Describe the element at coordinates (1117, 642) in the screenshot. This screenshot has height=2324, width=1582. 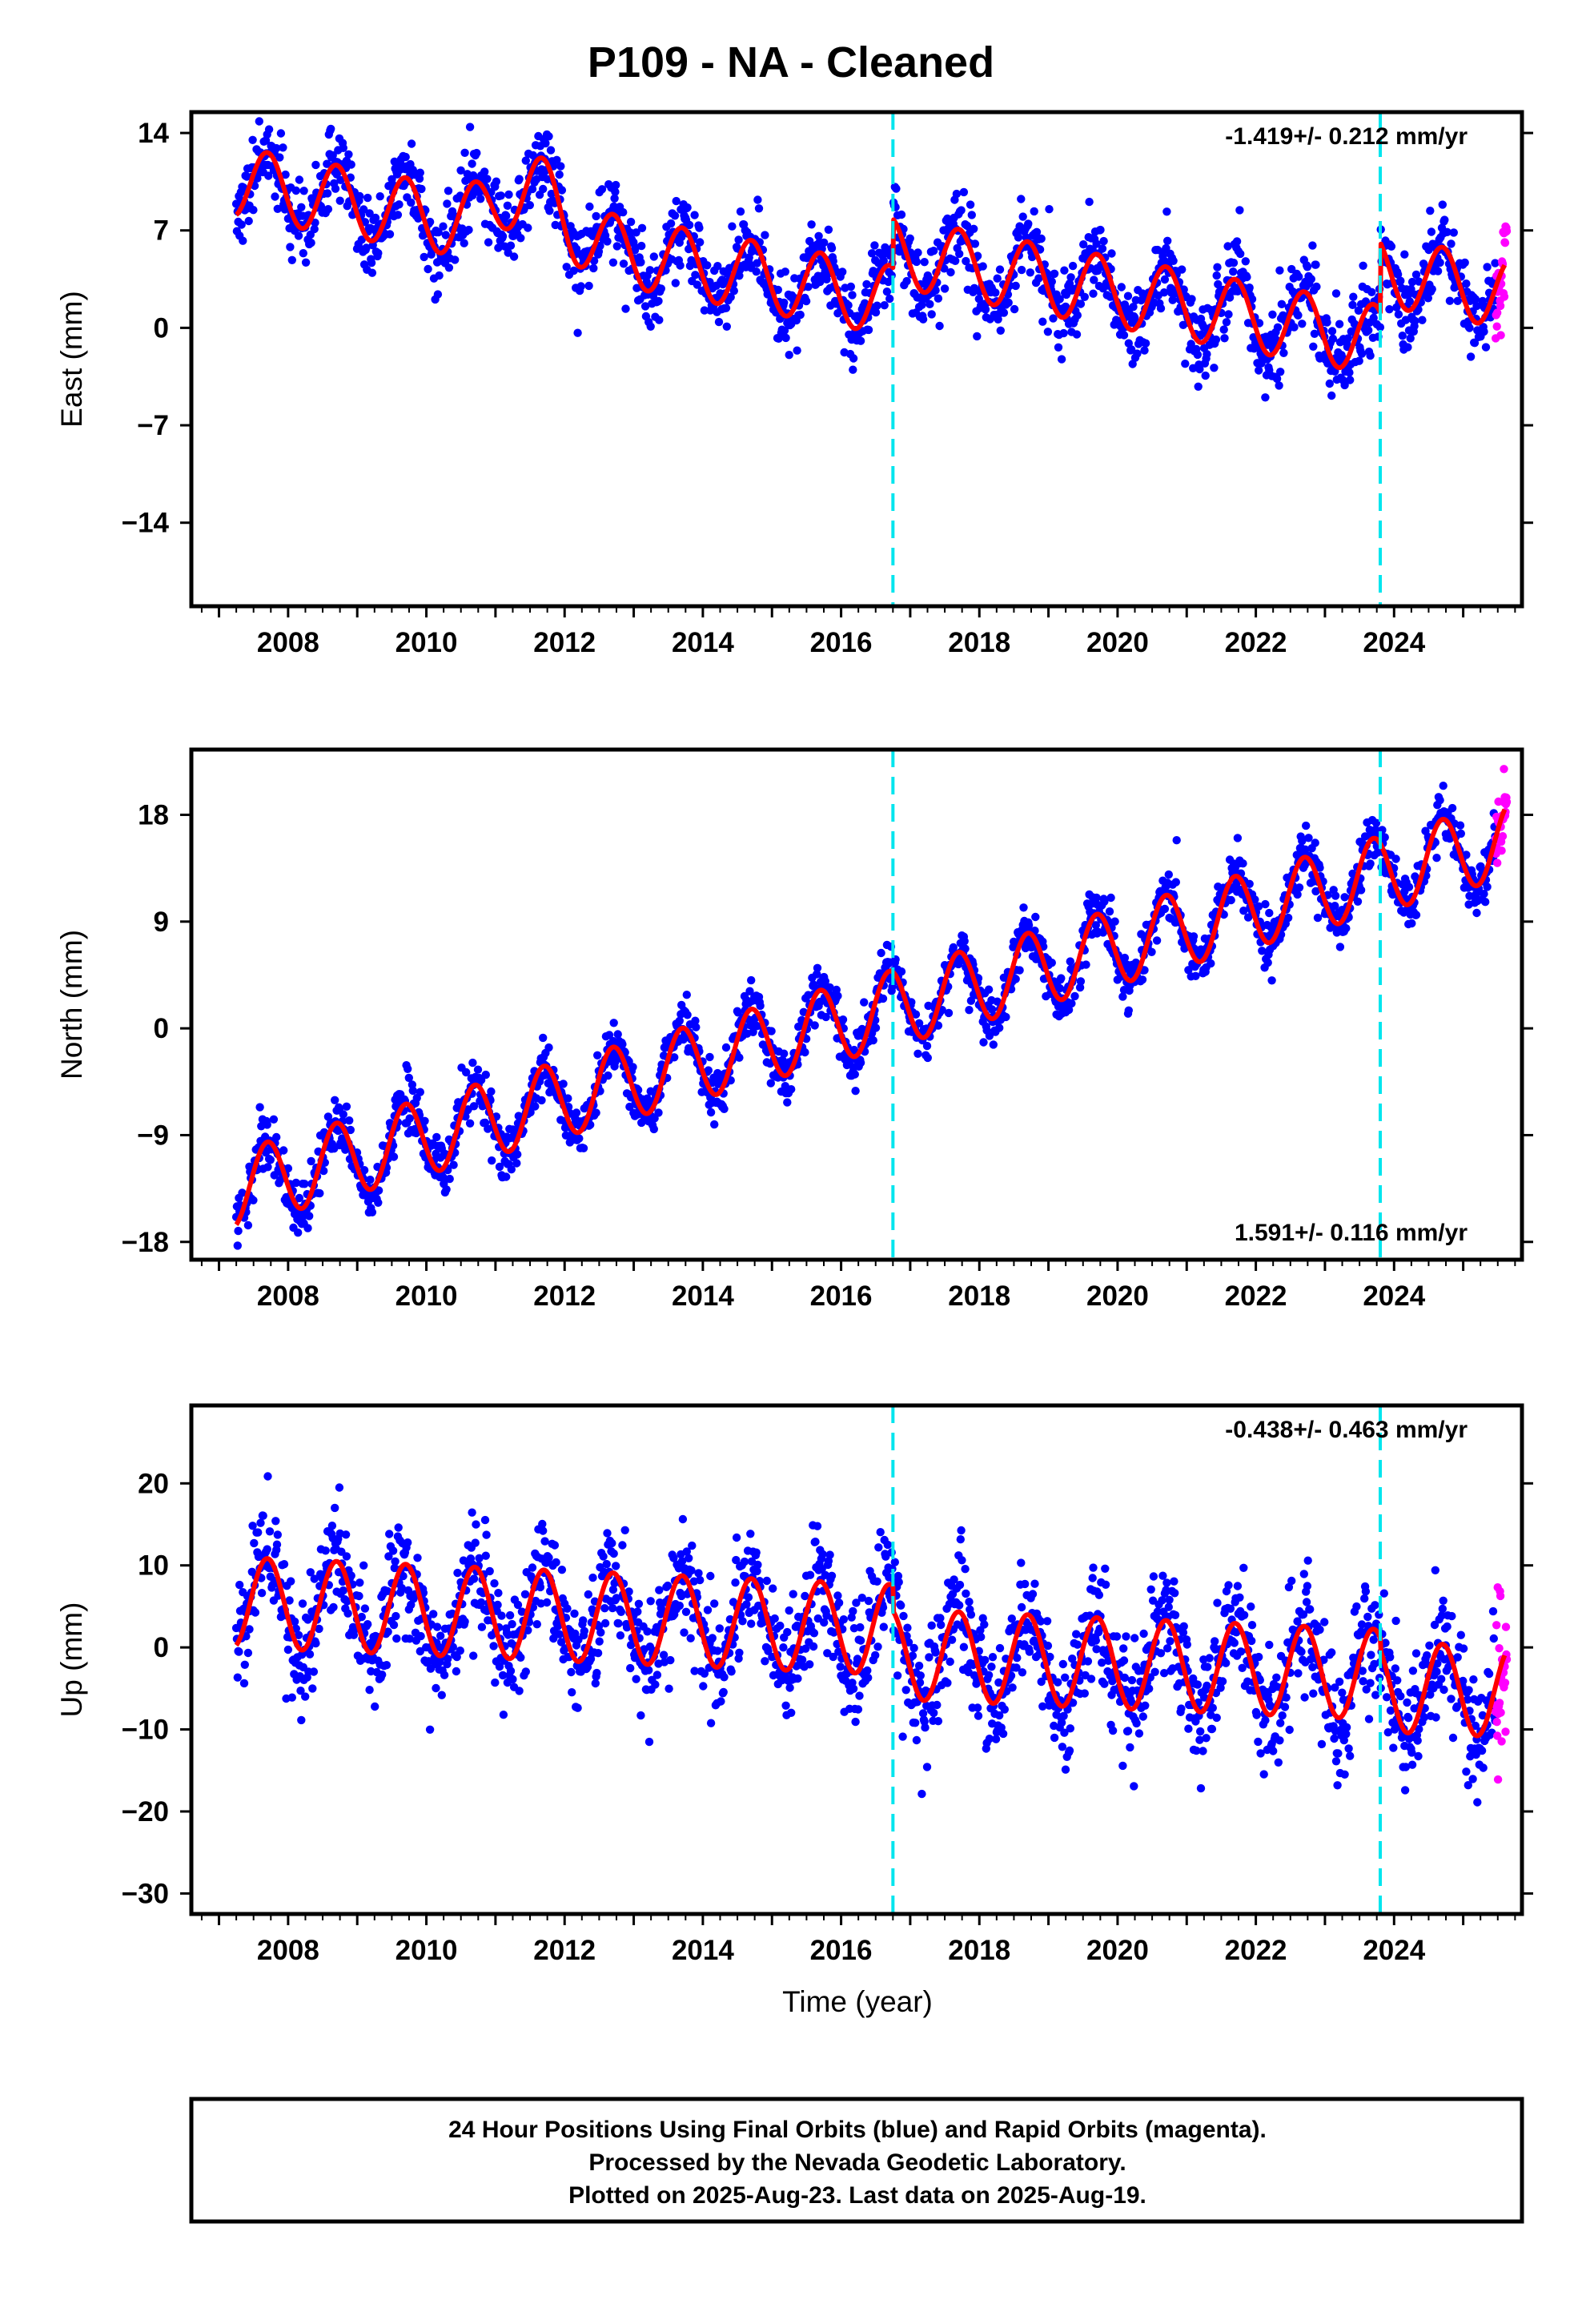
I see `x-tick-label: 2020` at that location.